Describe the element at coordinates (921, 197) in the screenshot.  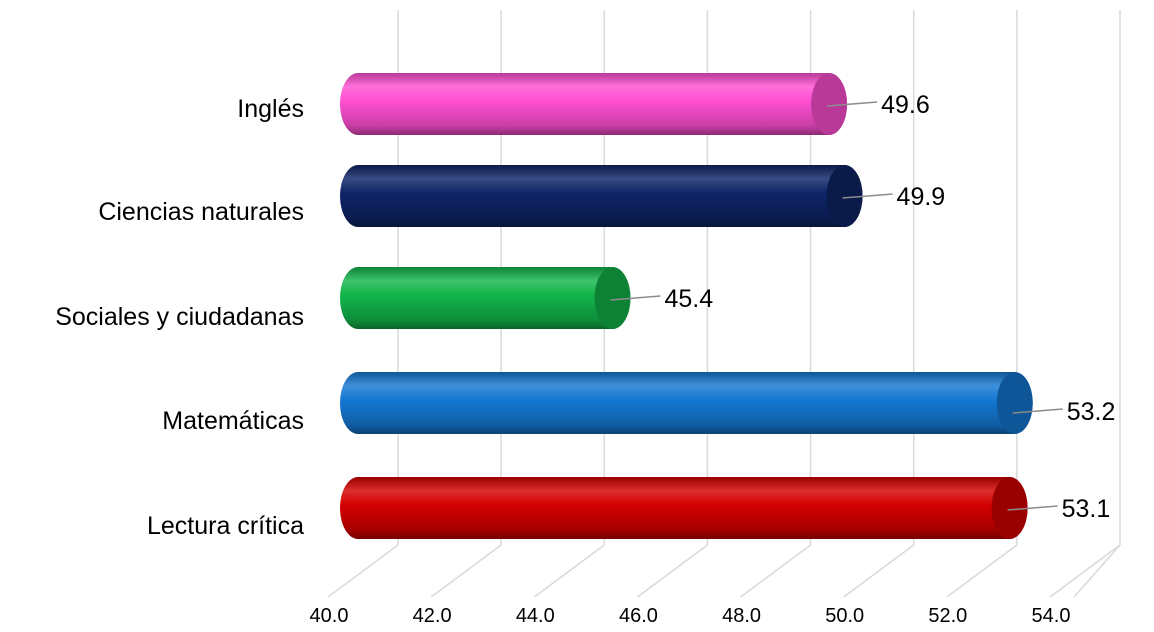
I see `data-label: 49.9` at that location.